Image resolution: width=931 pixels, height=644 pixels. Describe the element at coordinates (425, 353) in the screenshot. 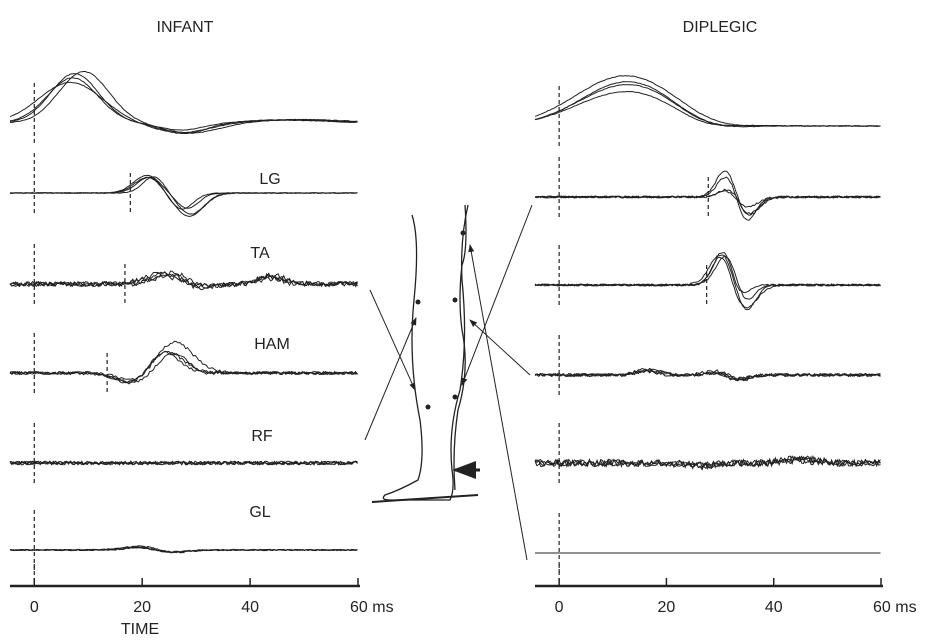

I see `leg-drawing` at that location.